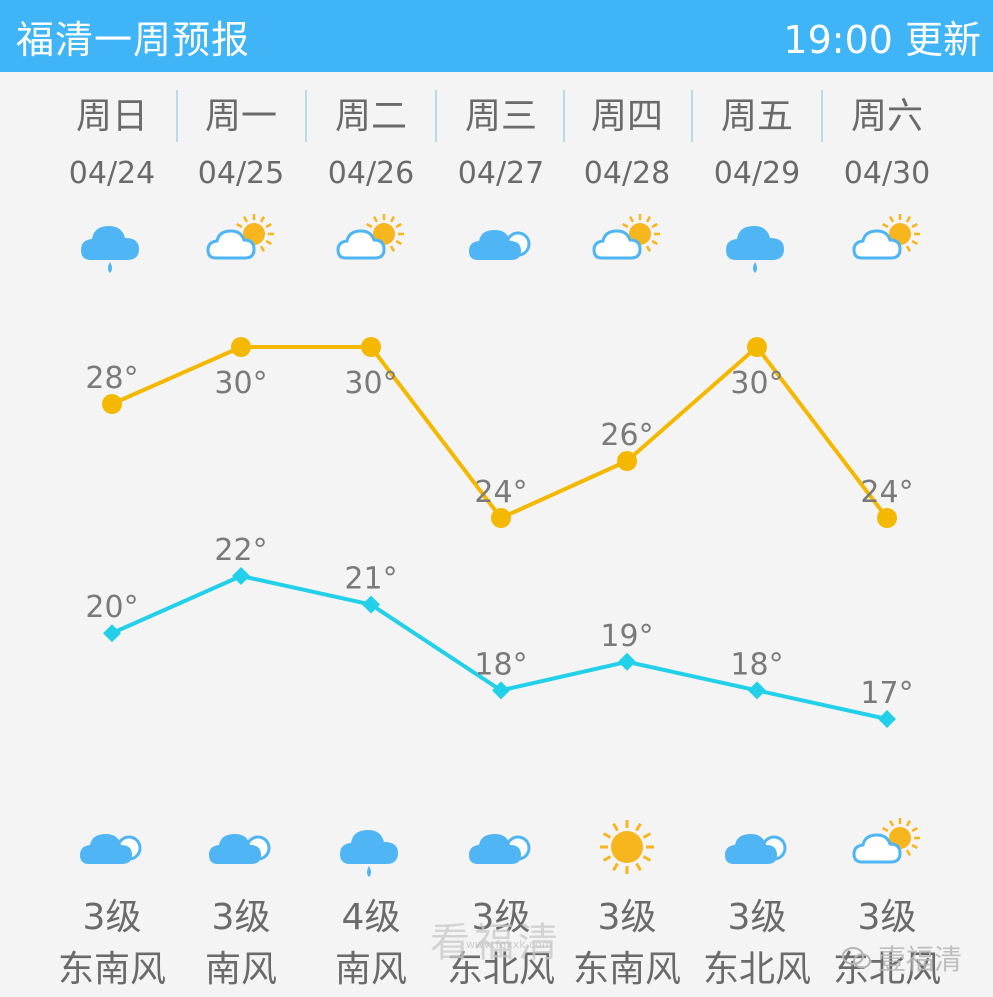  Describe the element at coordinates (496, 36) in the screenshot. I see `app-header: 福清一周预报 19:00 更新` at that location.